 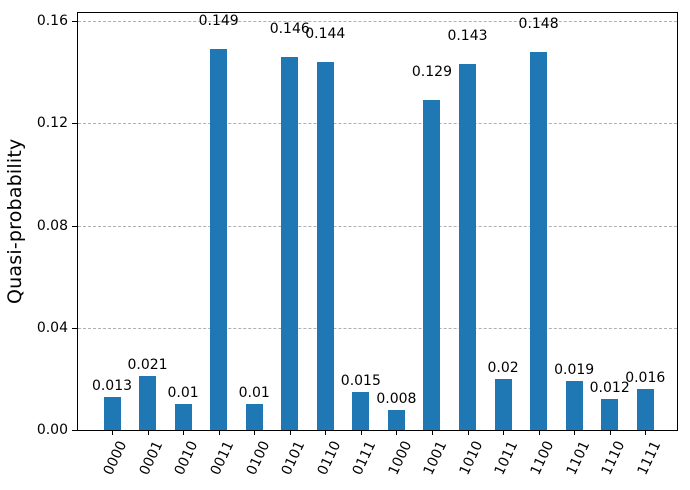 I want to click on x-tick-label: 1001, so click(x=435, y=458).